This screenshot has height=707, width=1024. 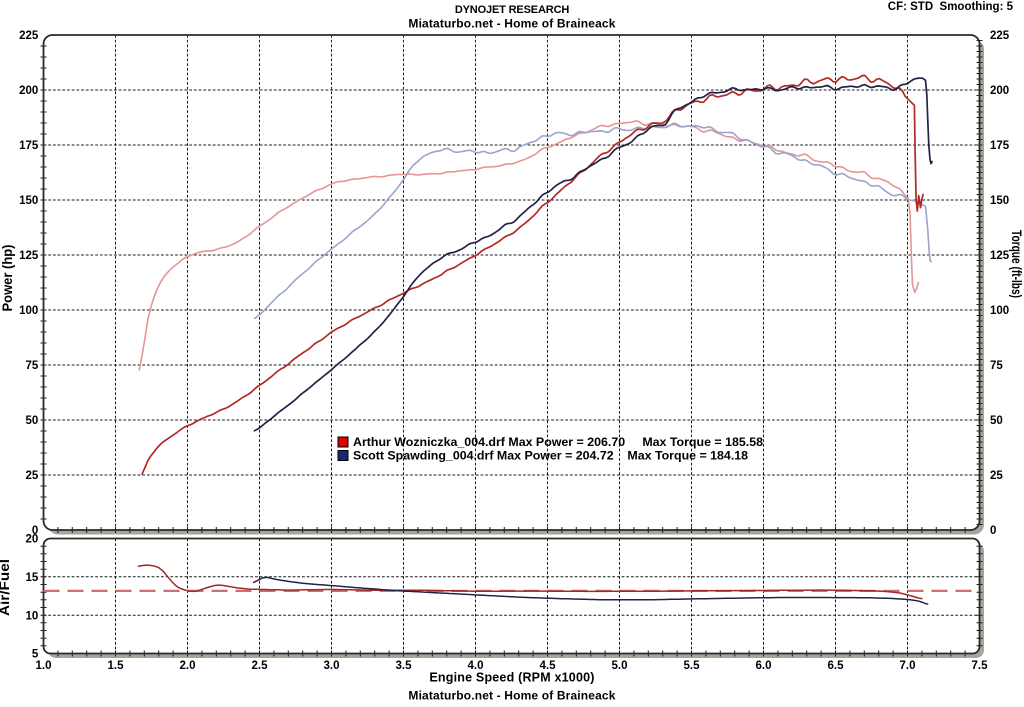 I want to click on svg-text: 6.5, so click(x=836, y=666).